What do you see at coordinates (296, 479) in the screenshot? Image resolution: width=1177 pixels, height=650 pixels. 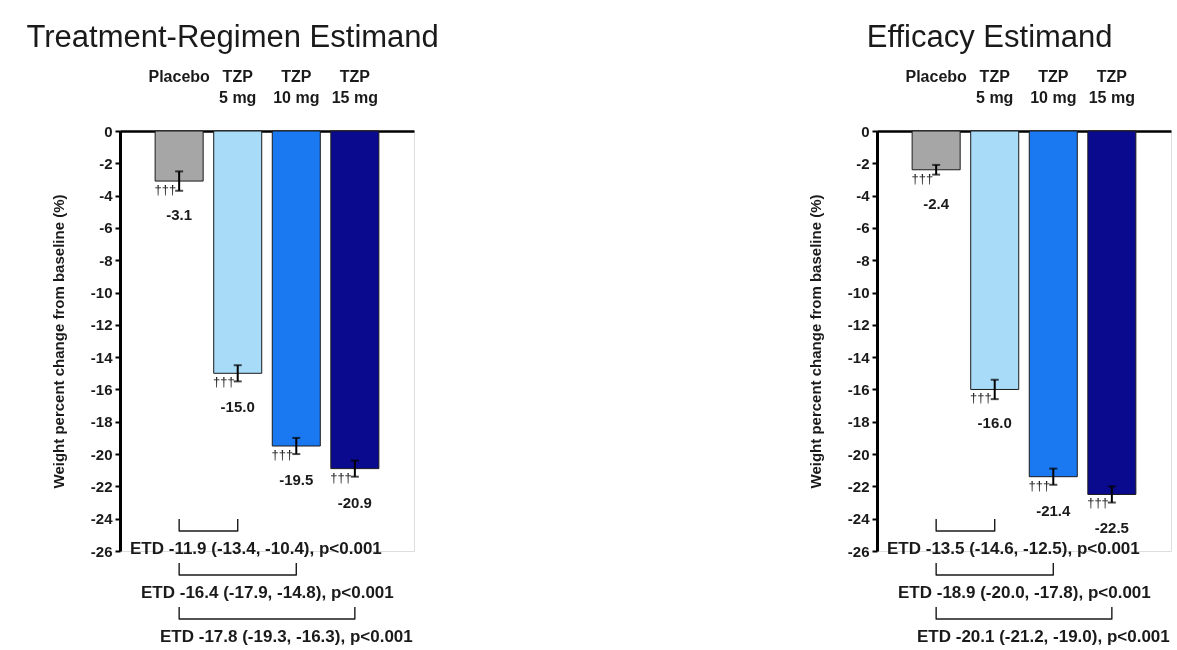 I see `data-label: -19.5` at bounding box center [296, 479].